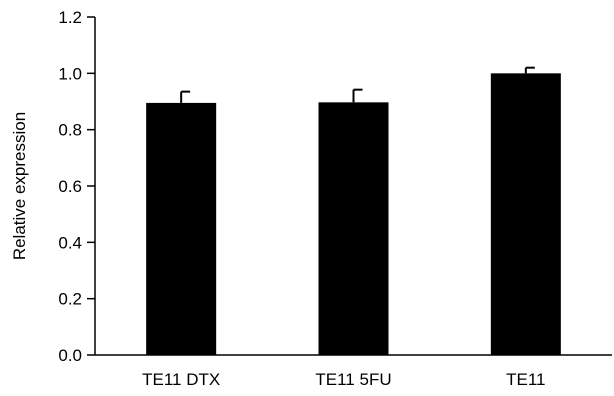  I want to click on x-category-label: TE11 5FU, so click(353, 379).